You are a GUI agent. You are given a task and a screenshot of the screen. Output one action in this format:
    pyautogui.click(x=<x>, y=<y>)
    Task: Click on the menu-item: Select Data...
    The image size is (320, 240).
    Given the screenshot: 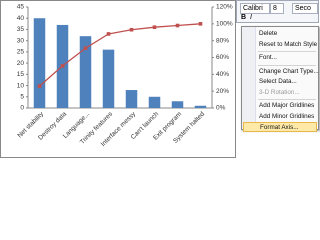 What is the action you would take?
    pyautogui.click(x=278, y=81)
    